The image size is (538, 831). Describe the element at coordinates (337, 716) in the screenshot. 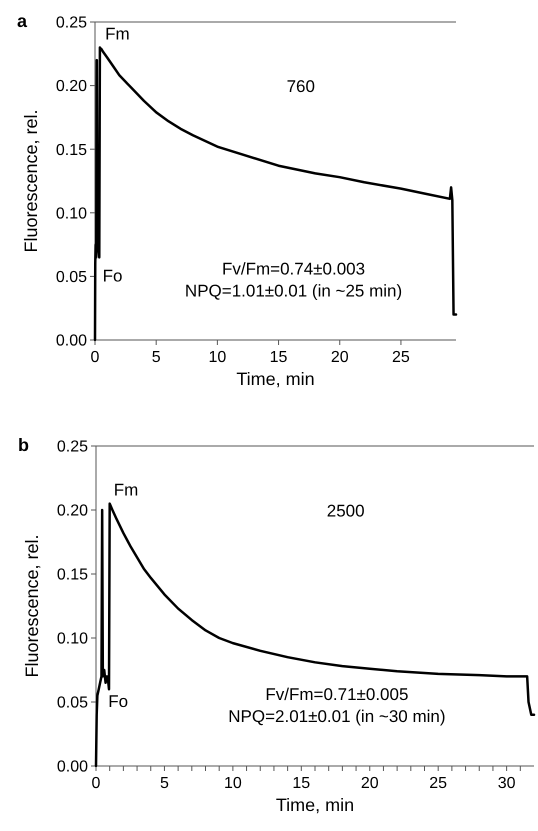

I see `annotation: NPQ=2.01±0.01 (in ~30 min)` at that location.